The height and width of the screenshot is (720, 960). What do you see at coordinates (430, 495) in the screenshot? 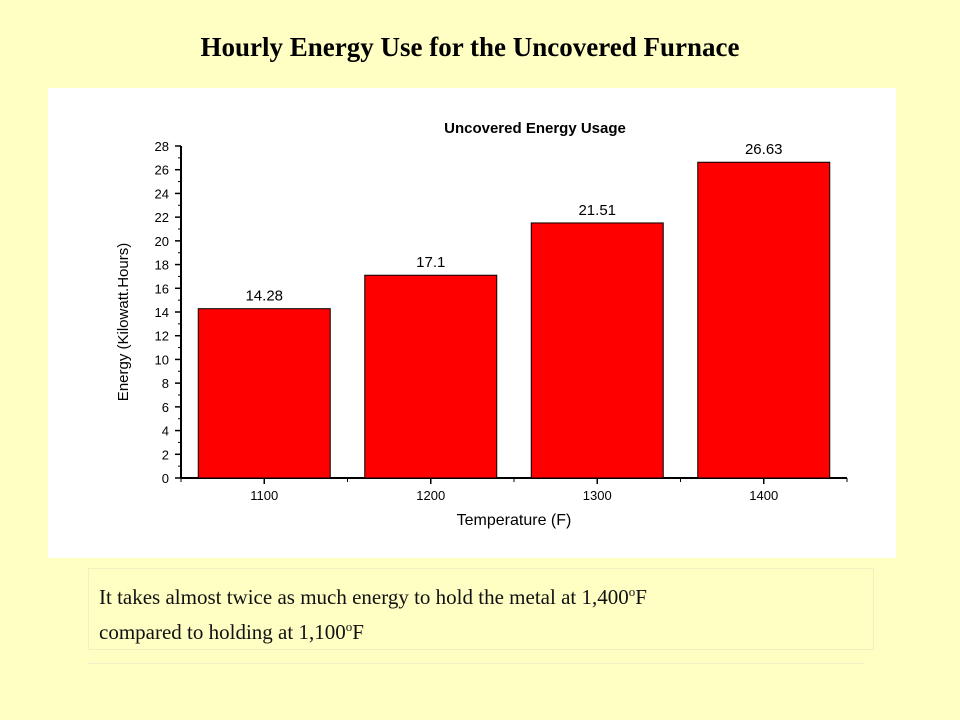
I see `x-tick-label: 1200` at bounding box center [430, 495].